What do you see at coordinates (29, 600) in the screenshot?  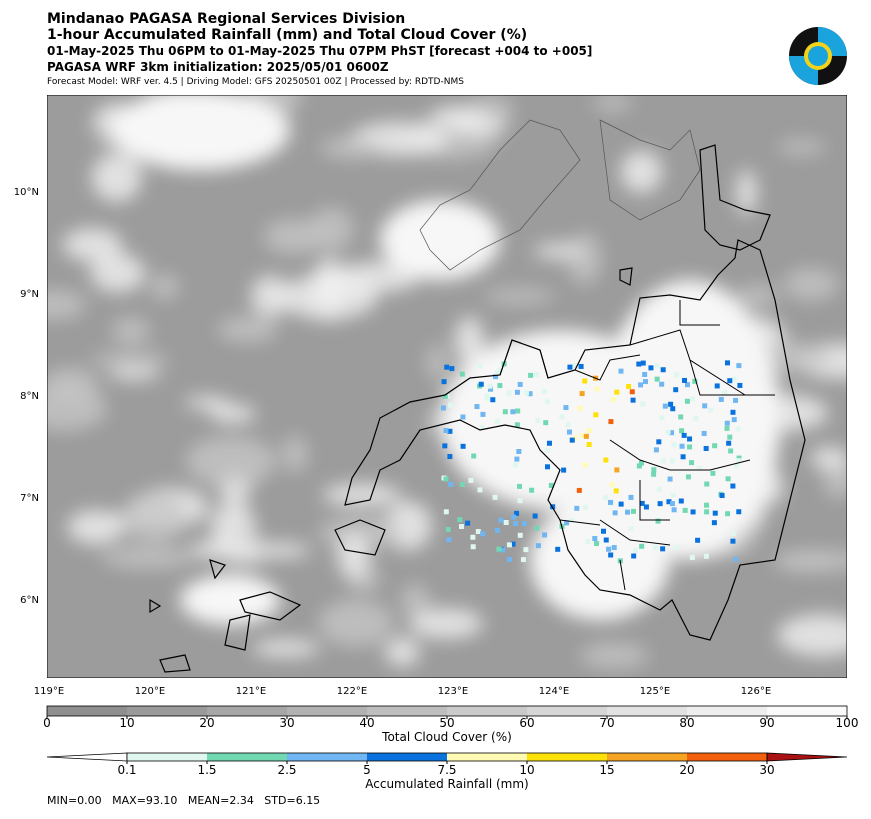 I see `lat-label: 6°N` at bounding box center [29, 600].